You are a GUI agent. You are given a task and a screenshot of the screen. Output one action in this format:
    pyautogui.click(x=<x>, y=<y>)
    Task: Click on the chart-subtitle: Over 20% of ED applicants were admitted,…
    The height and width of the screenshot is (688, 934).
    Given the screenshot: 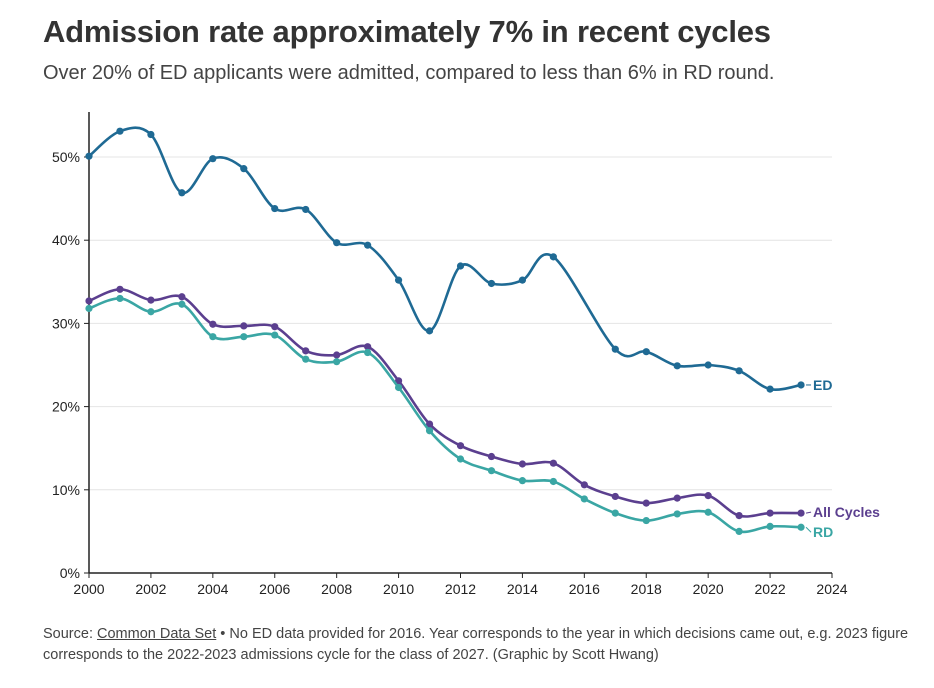 What is the action you would take?
    pyautogui.click(x=409, y=73)
    